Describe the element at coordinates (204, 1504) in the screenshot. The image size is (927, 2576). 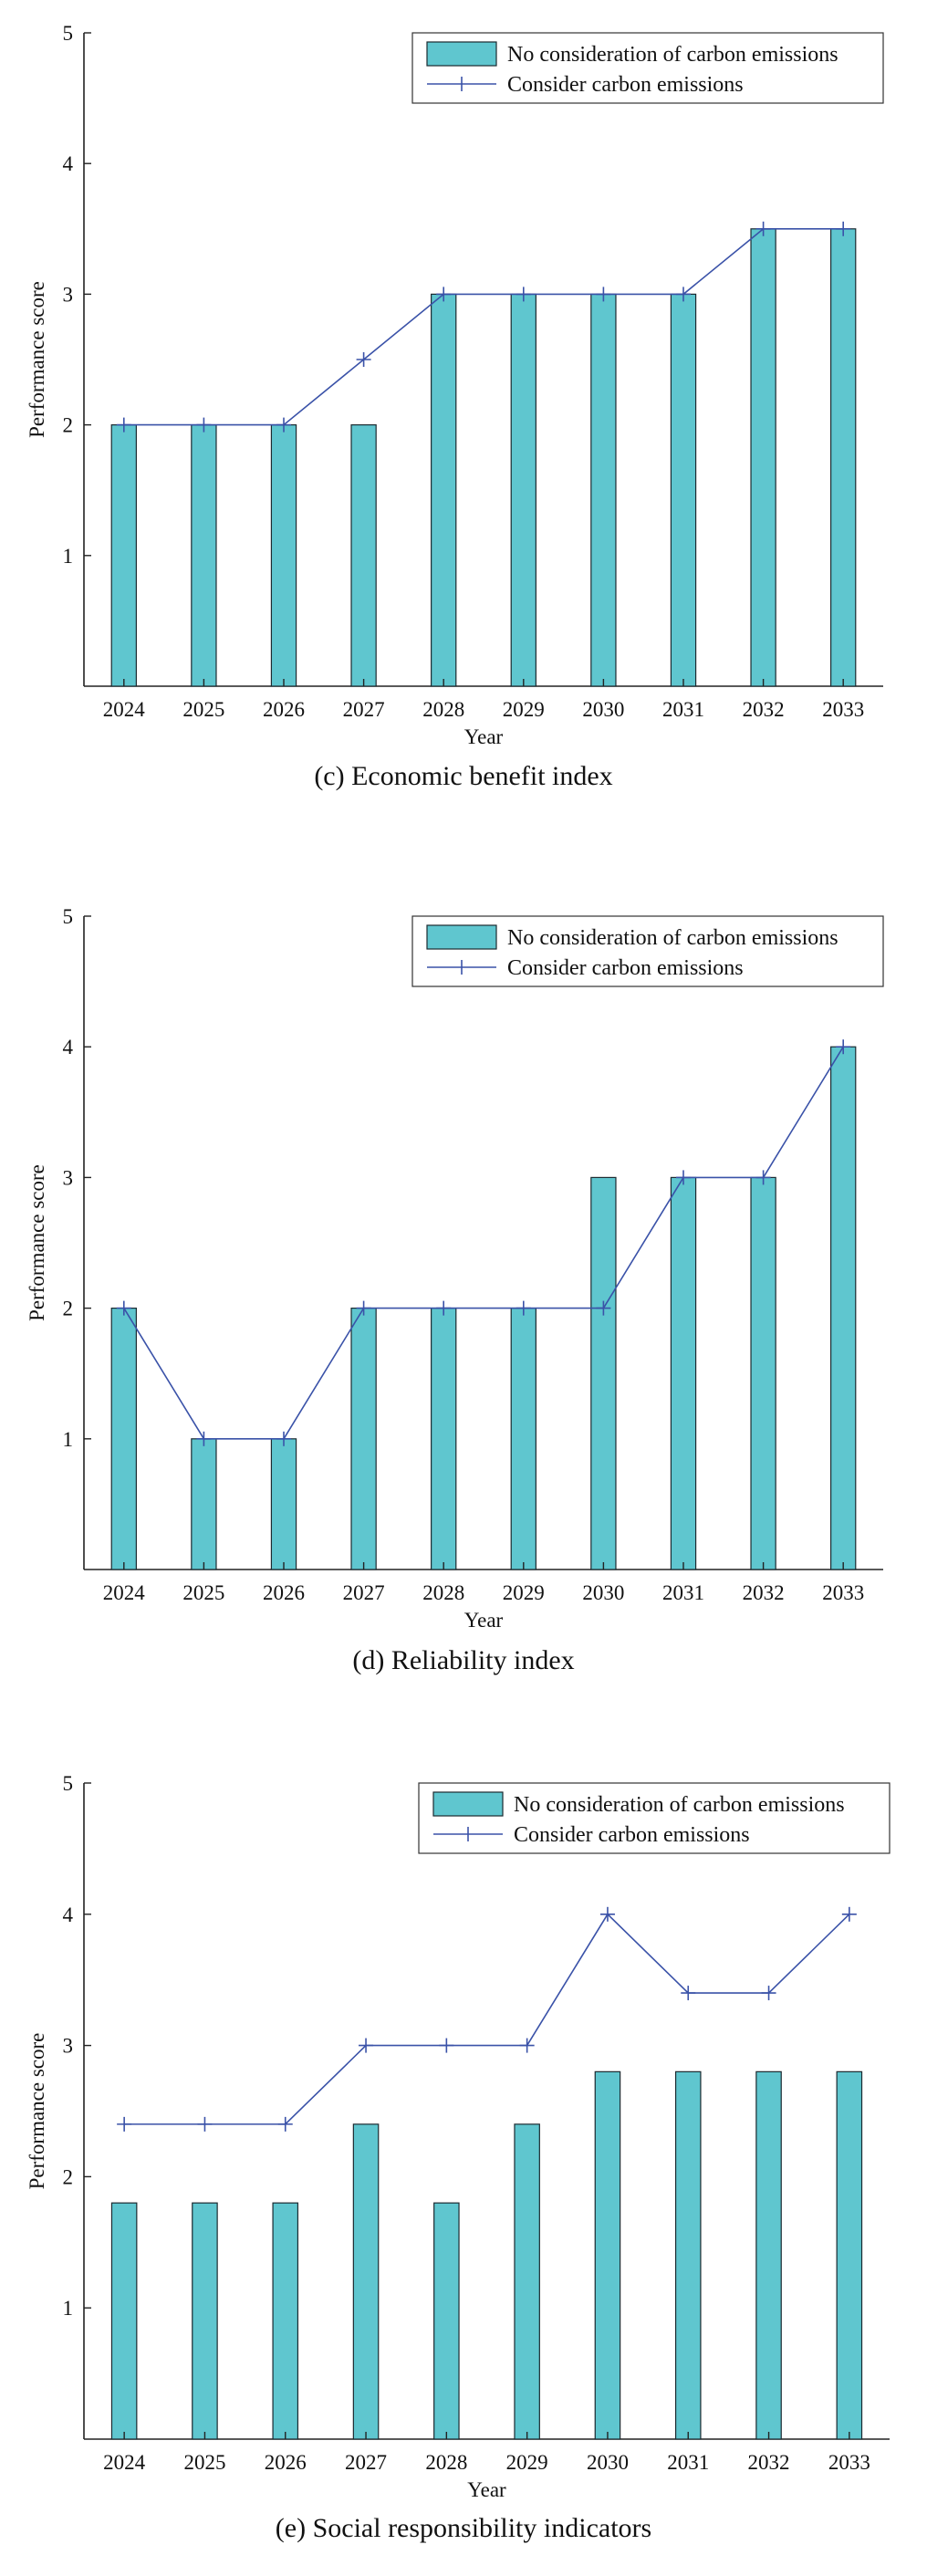
I see `bar-2025` at that location.